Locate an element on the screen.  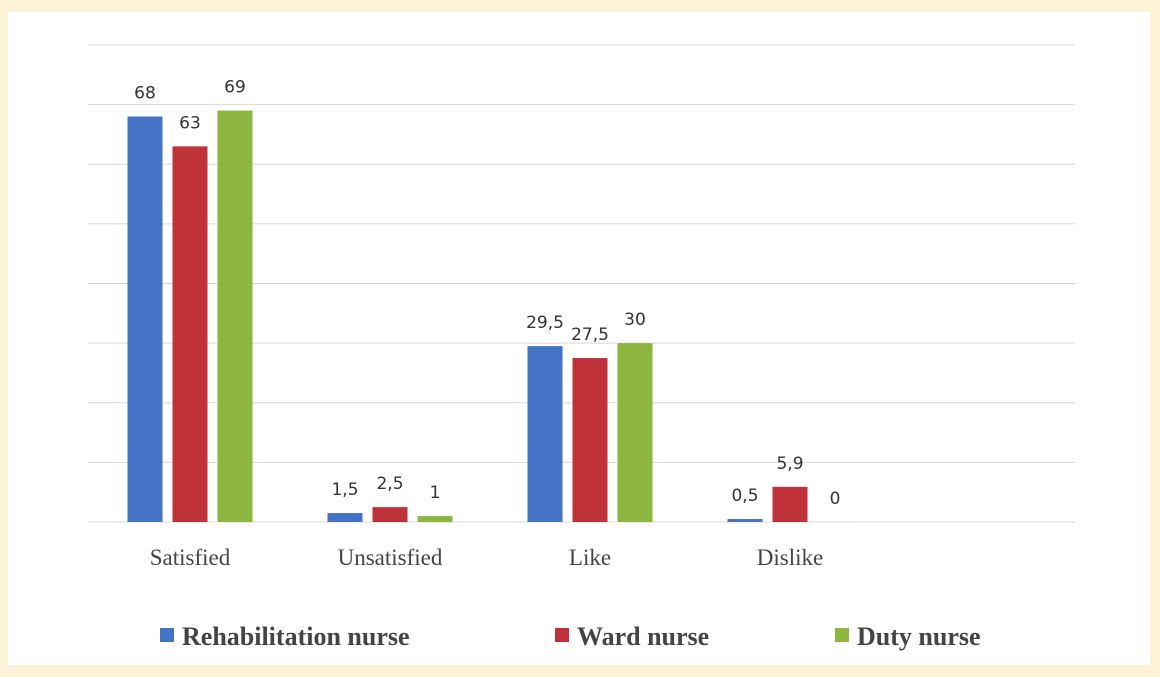
legend-label: Rehabilitation nurse is located at coordinates (296, 636).